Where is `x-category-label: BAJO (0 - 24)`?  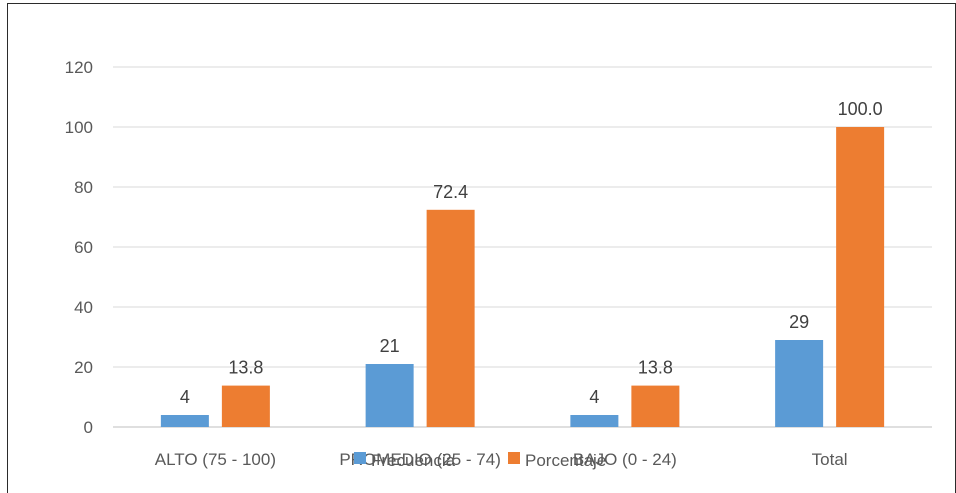
x-category-label: BAJO (0 - 24) is located at coordinates (625, 459).